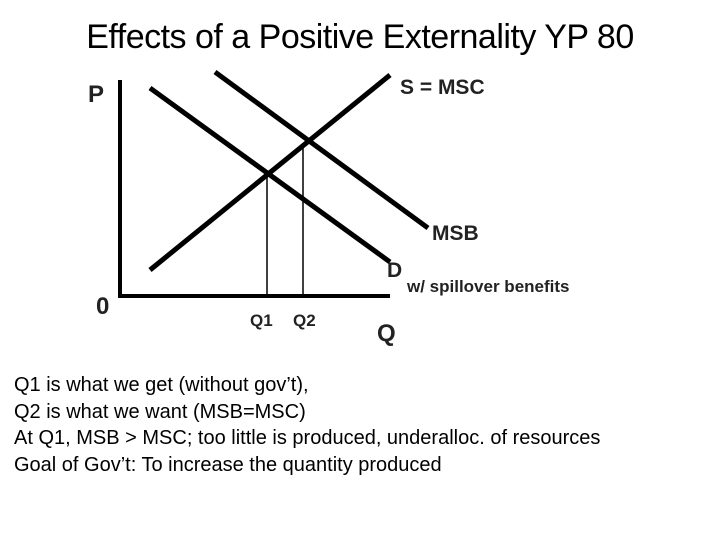  I want to click on supply-label: S = MSC, so click(442, 87).